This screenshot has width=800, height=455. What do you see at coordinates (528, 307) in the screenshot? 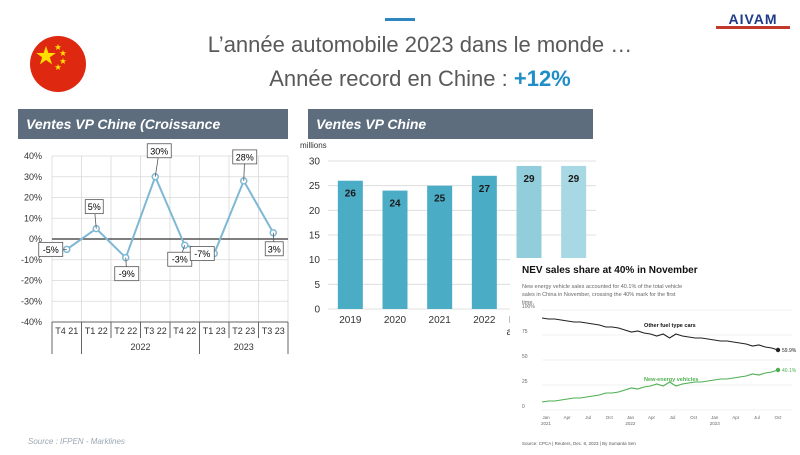
I see `y-tick-label: 100%` at bounding box center [528, 307].